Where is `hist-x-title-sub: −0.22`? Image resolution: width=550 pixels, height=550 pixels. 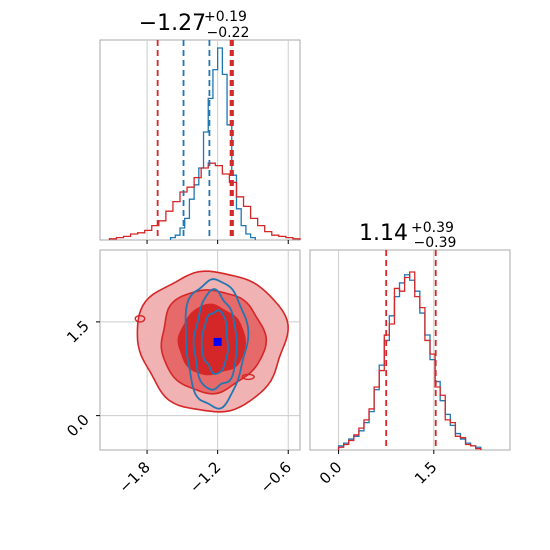 hist-x-title-sub: −0.22 is located at coordinates (228, 33).